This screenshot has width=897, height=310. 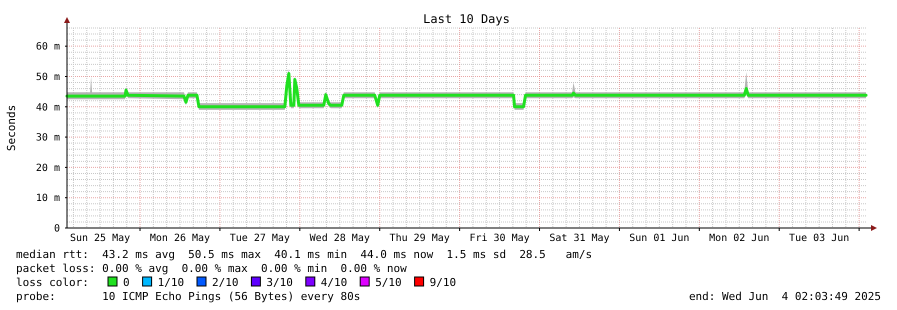 What do you see at coordinates (48, 47) in the screenshot?
I see `y-tick-label: 60 m` at bounding box center [48, 47].